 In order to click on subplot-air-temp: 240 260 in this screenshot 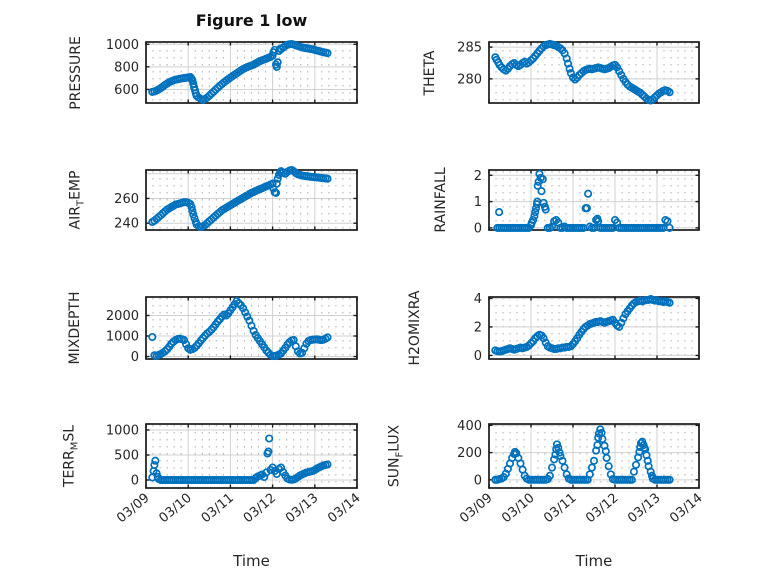, I will do `click(236, 198)`.